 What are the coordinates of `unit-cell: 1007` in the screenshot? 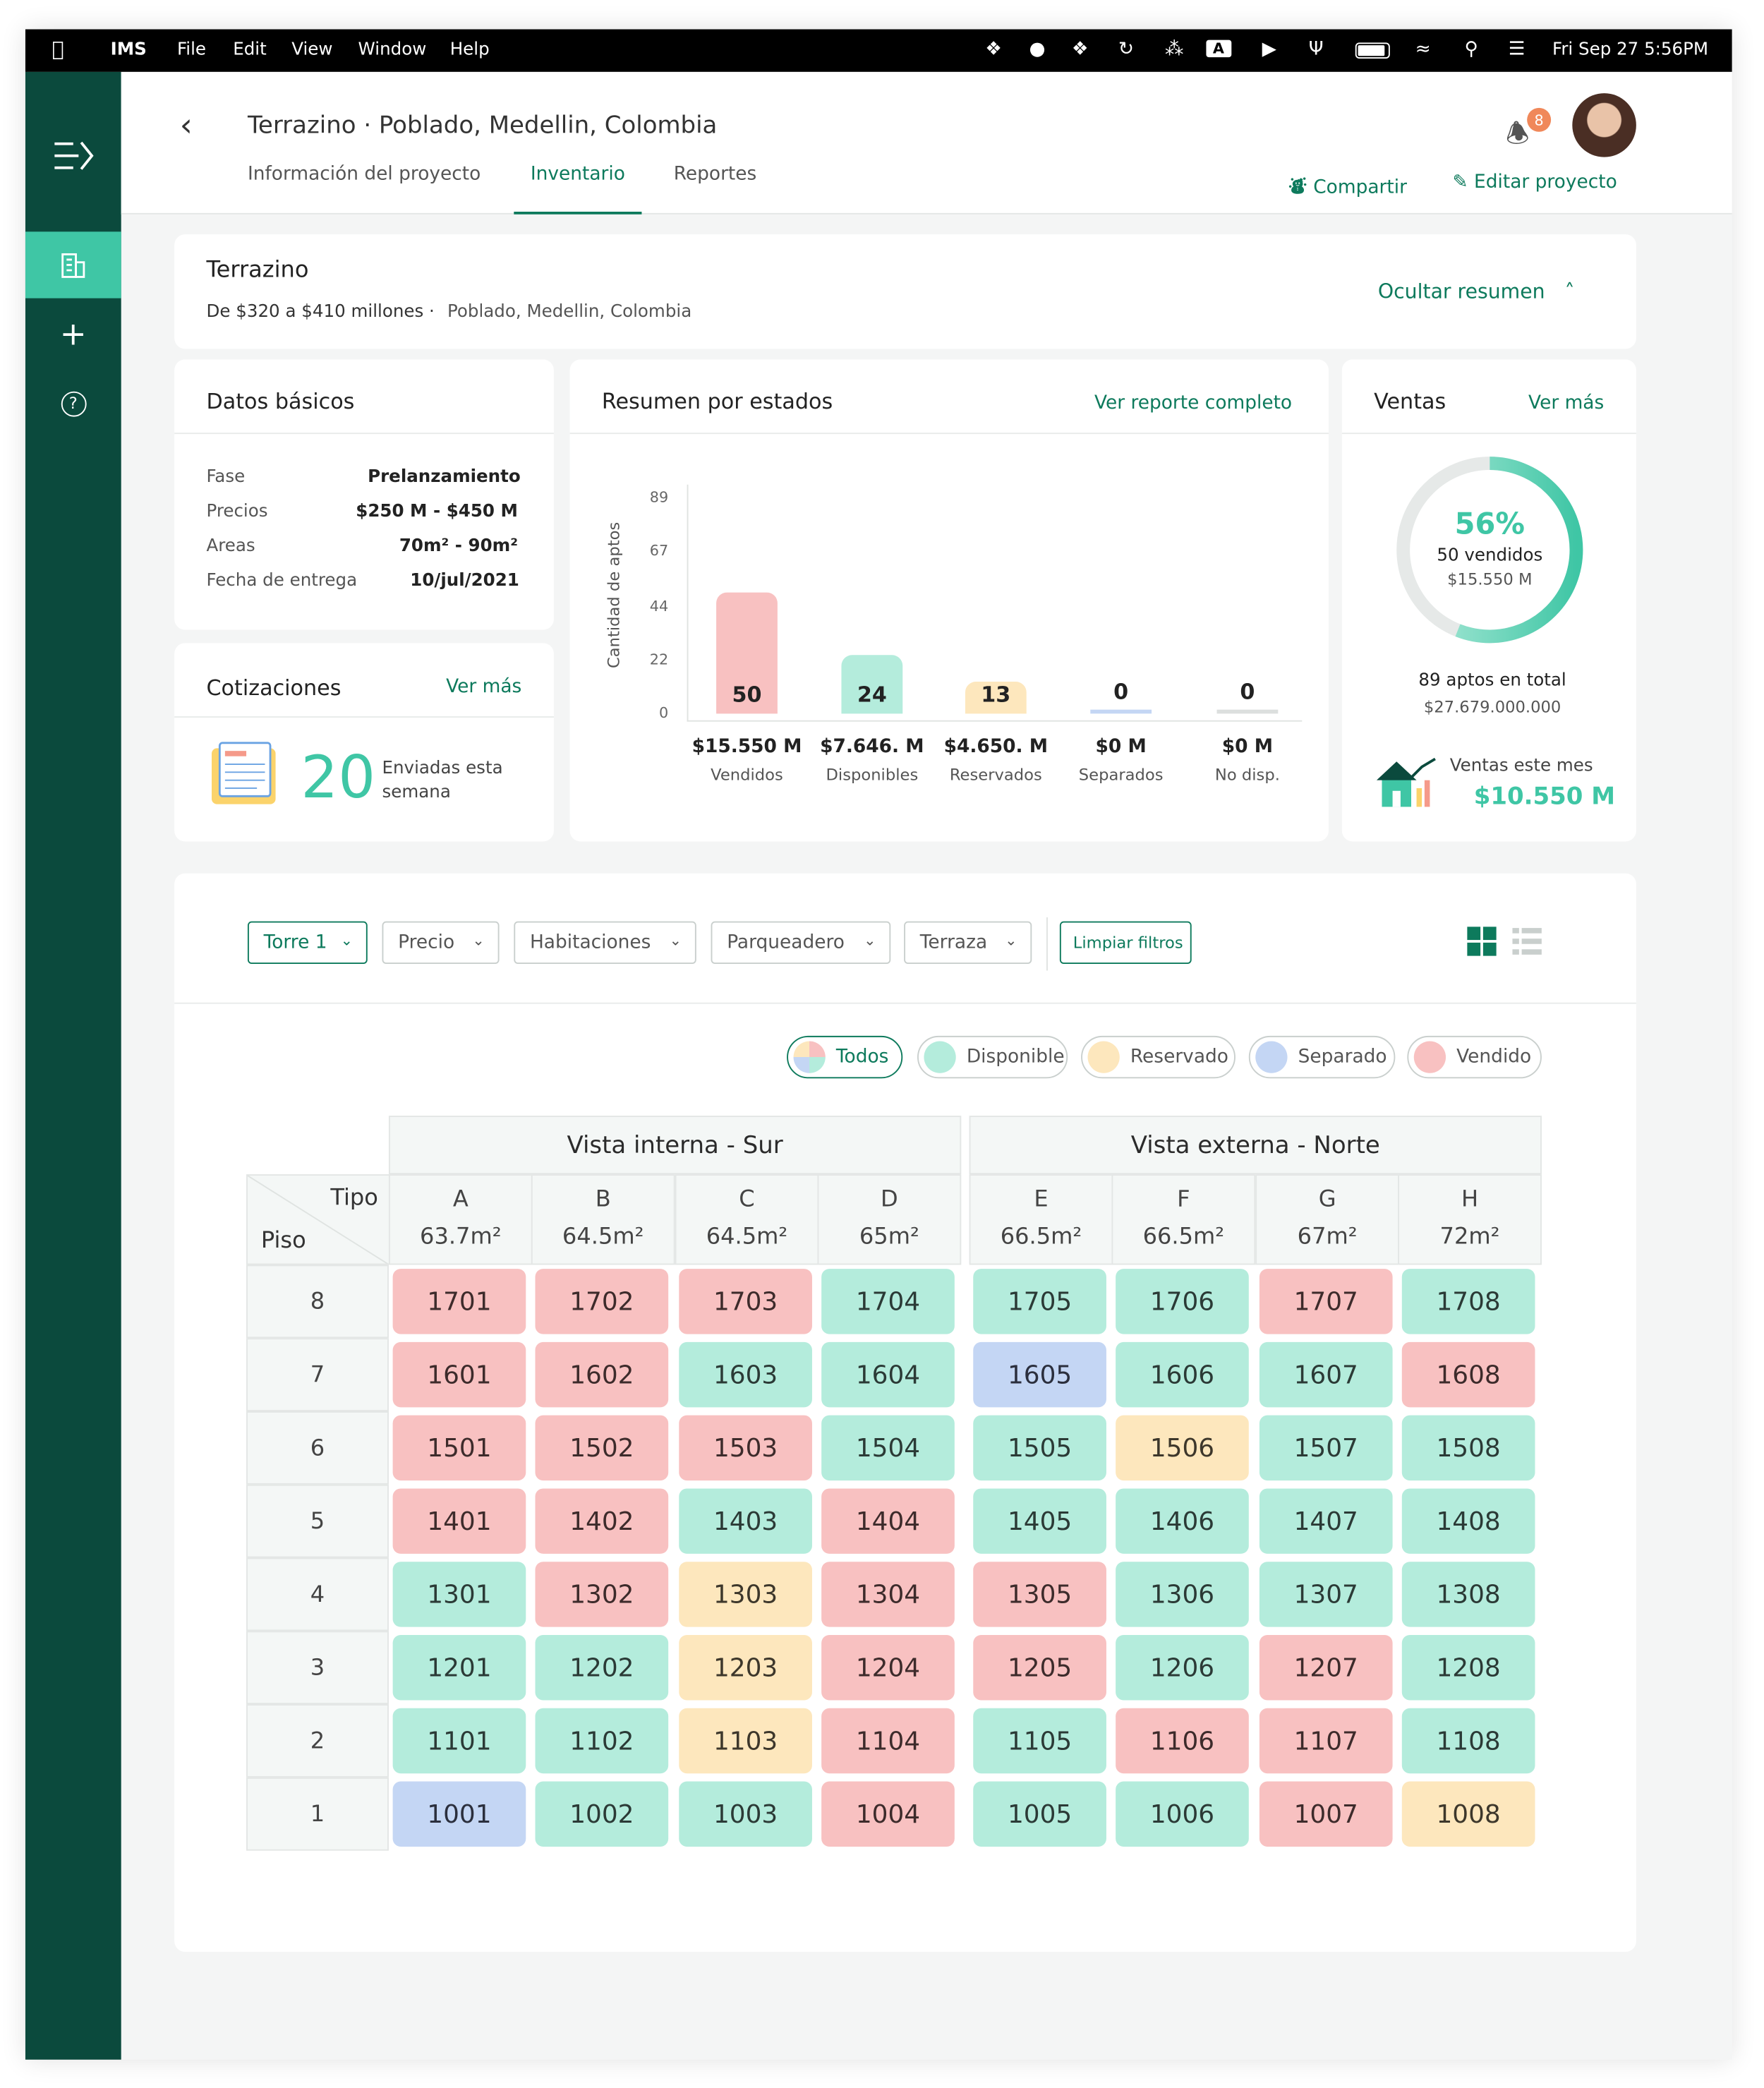 It's located at (1326, 1814).